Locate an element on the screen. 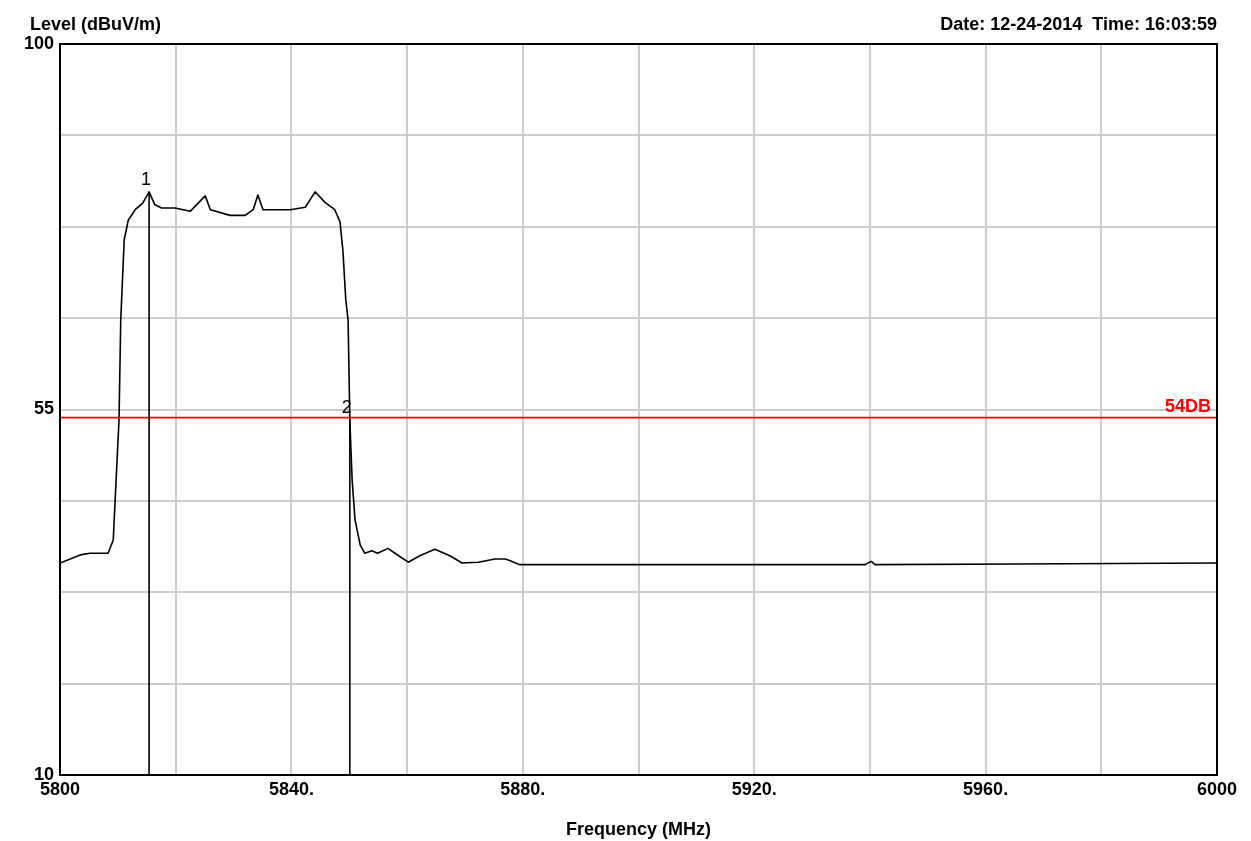  ref-line-label: 54DB is located at coordinates (1187, 405).